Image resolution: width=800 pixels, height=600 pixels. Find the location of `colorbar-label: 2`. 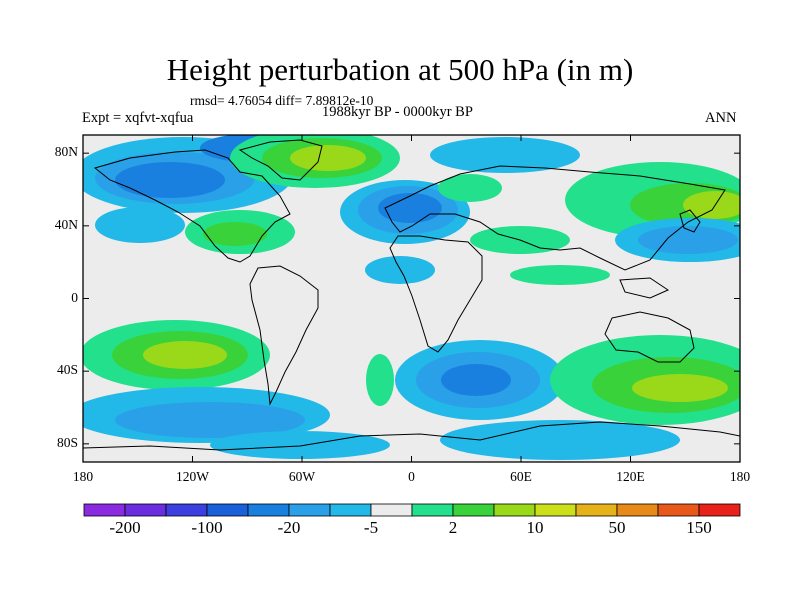

colorbar-label: 2 is located at coordinates (453, 527).